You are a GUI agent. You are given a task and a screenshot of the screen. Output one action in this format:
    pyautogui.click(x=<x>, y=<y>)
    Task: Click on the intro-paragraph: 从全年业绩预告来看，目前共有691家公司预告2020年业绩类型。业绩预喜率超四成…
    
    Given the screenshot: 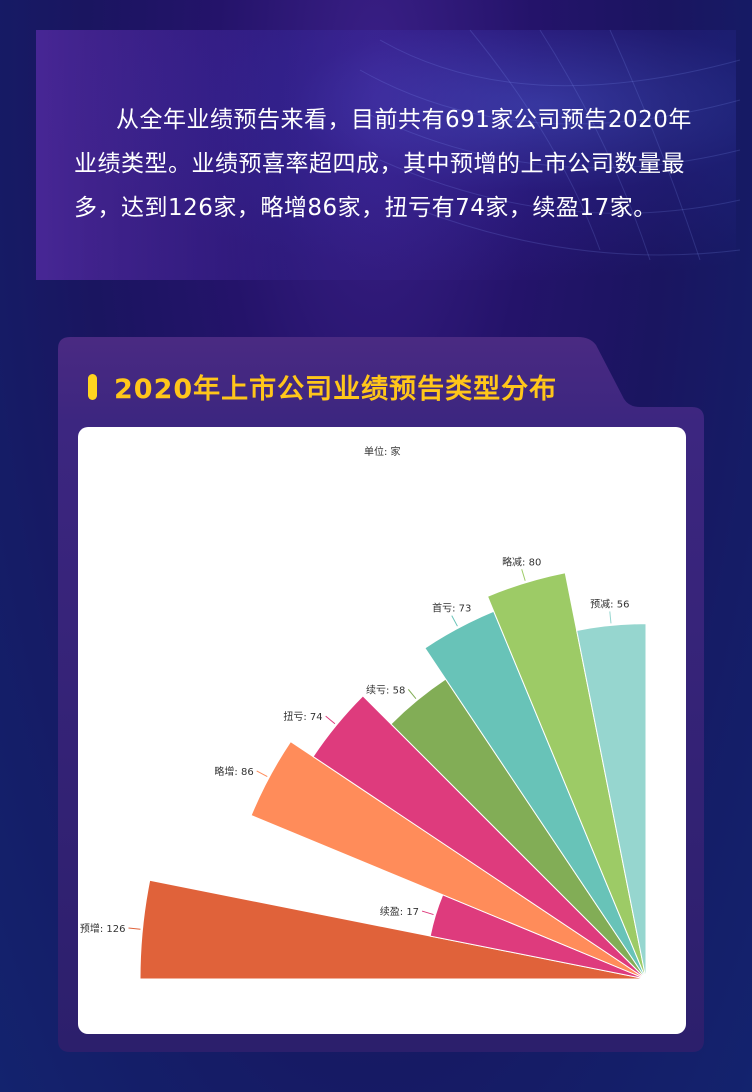 What is the action you would take?
    pyautogui.click(x=383, y=164)
    